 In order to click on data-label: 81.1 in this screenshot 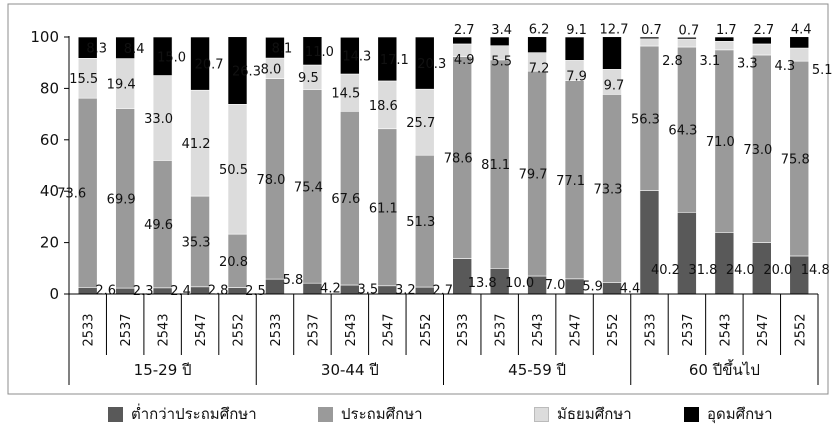, I will do `click(495, 165)`.